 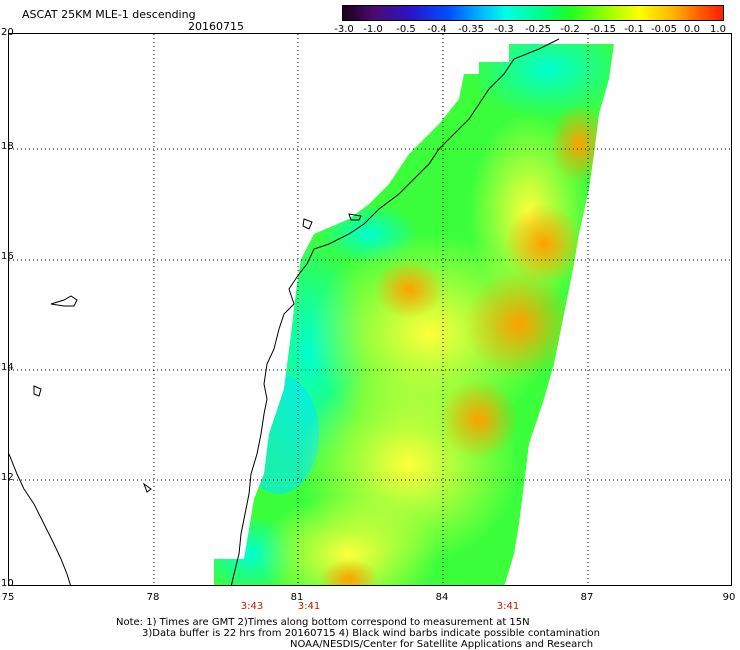 What do you see at coordinates (504, 29) in the screenshot?
I see `colorbar-label: -0.3` at bounding box center [504, 29].